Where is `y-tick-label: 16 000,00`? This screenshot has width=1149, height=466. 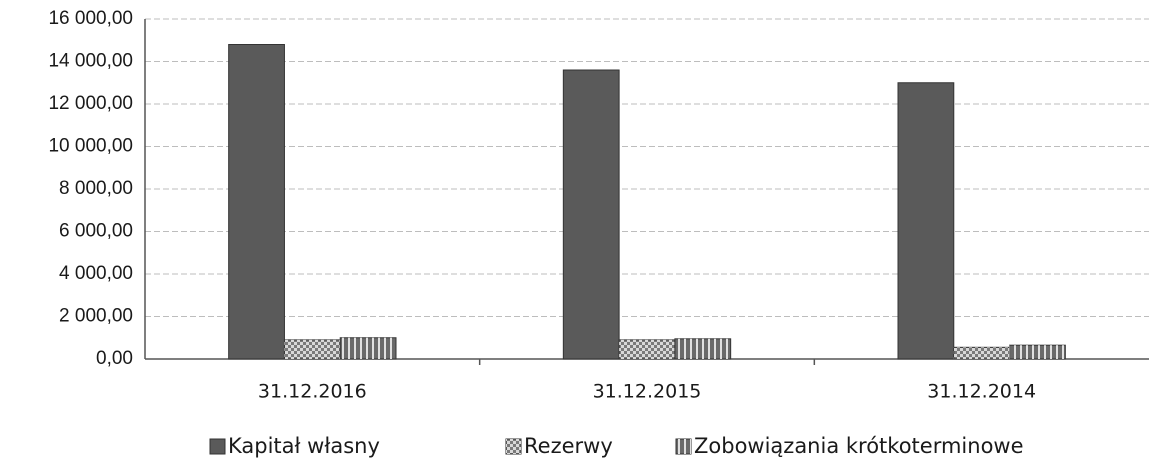
y-tick-label: 16 000,00 is located at coordinates (90, 18).